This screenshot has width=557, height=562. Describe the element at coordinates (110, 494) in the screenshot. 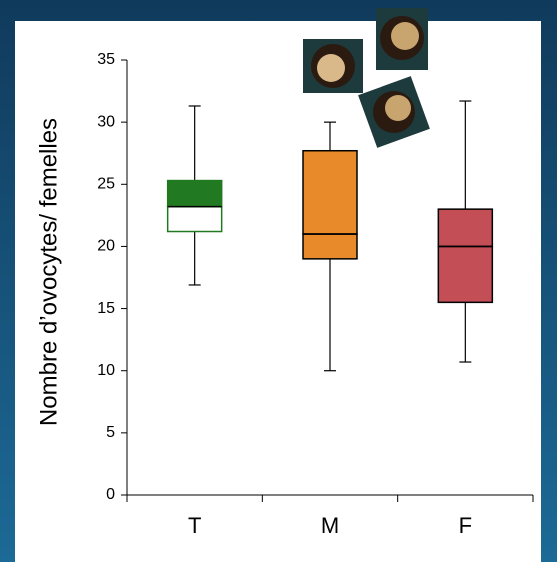

I see `y-tick-label: 0` at that location.